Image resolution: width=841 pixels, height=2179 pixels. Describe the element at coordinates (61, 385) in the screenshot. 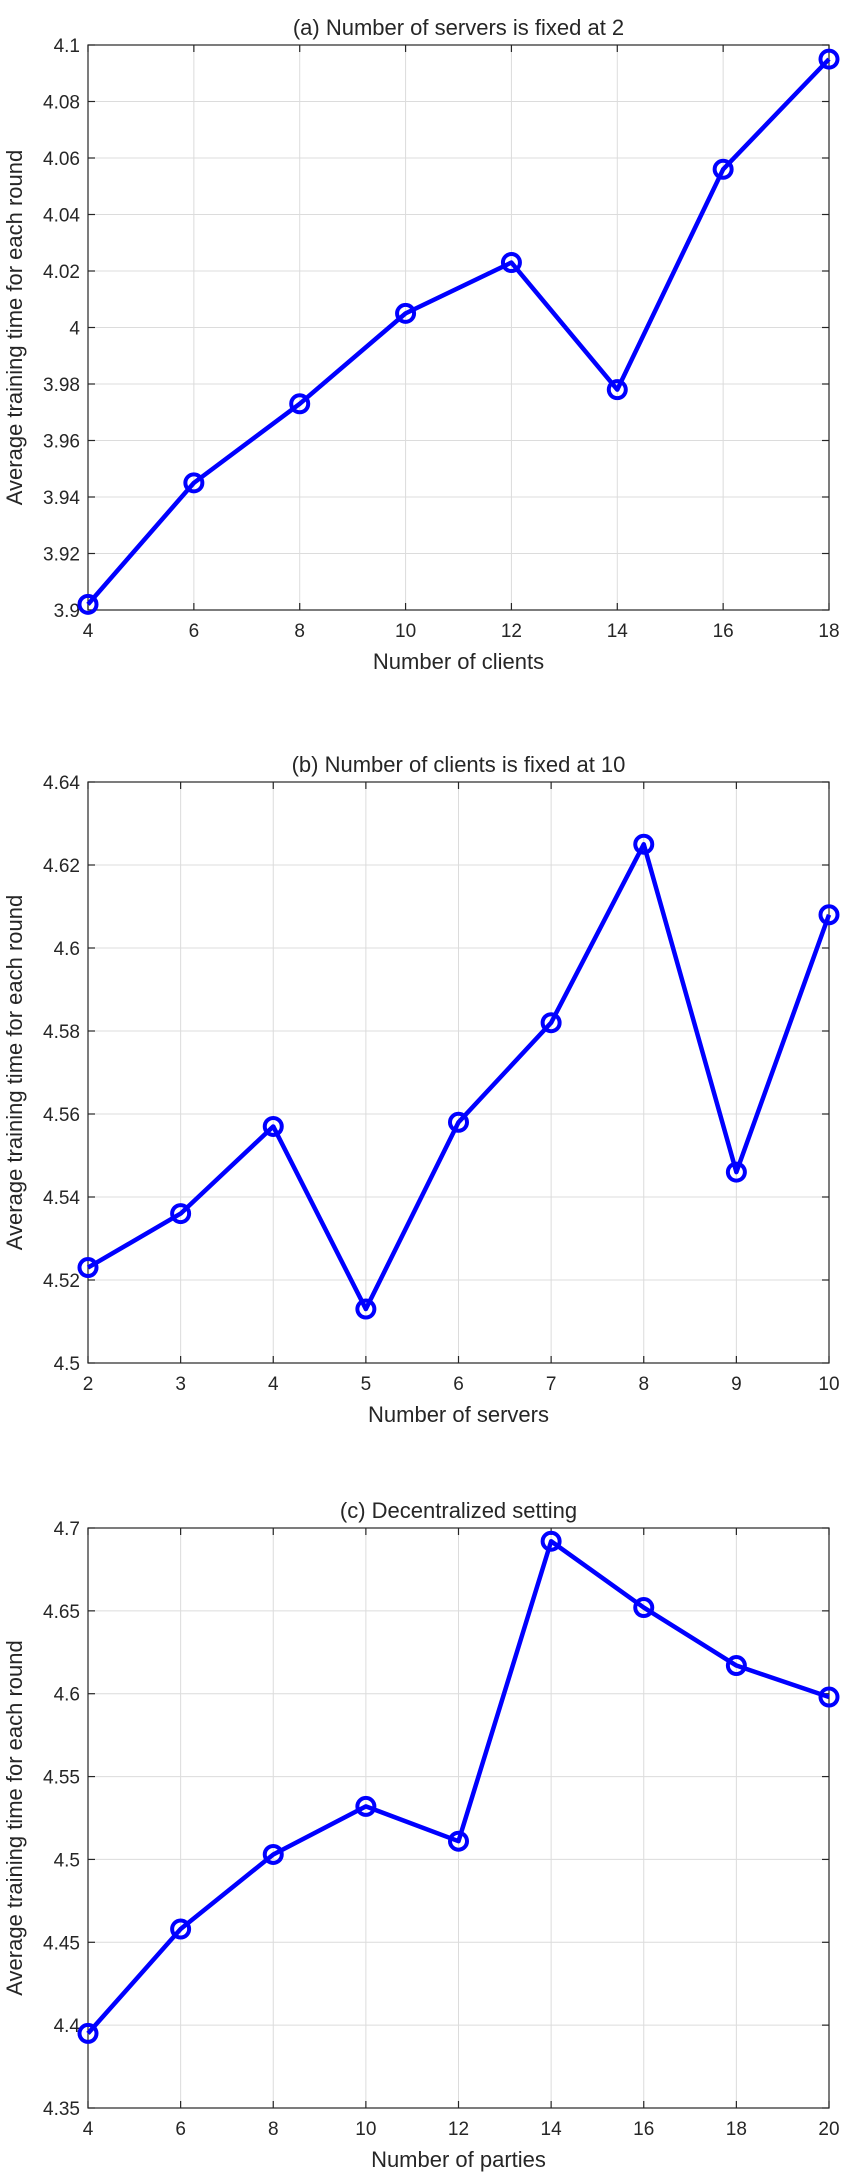

I see `y-tick-label: 3.98` at that location.